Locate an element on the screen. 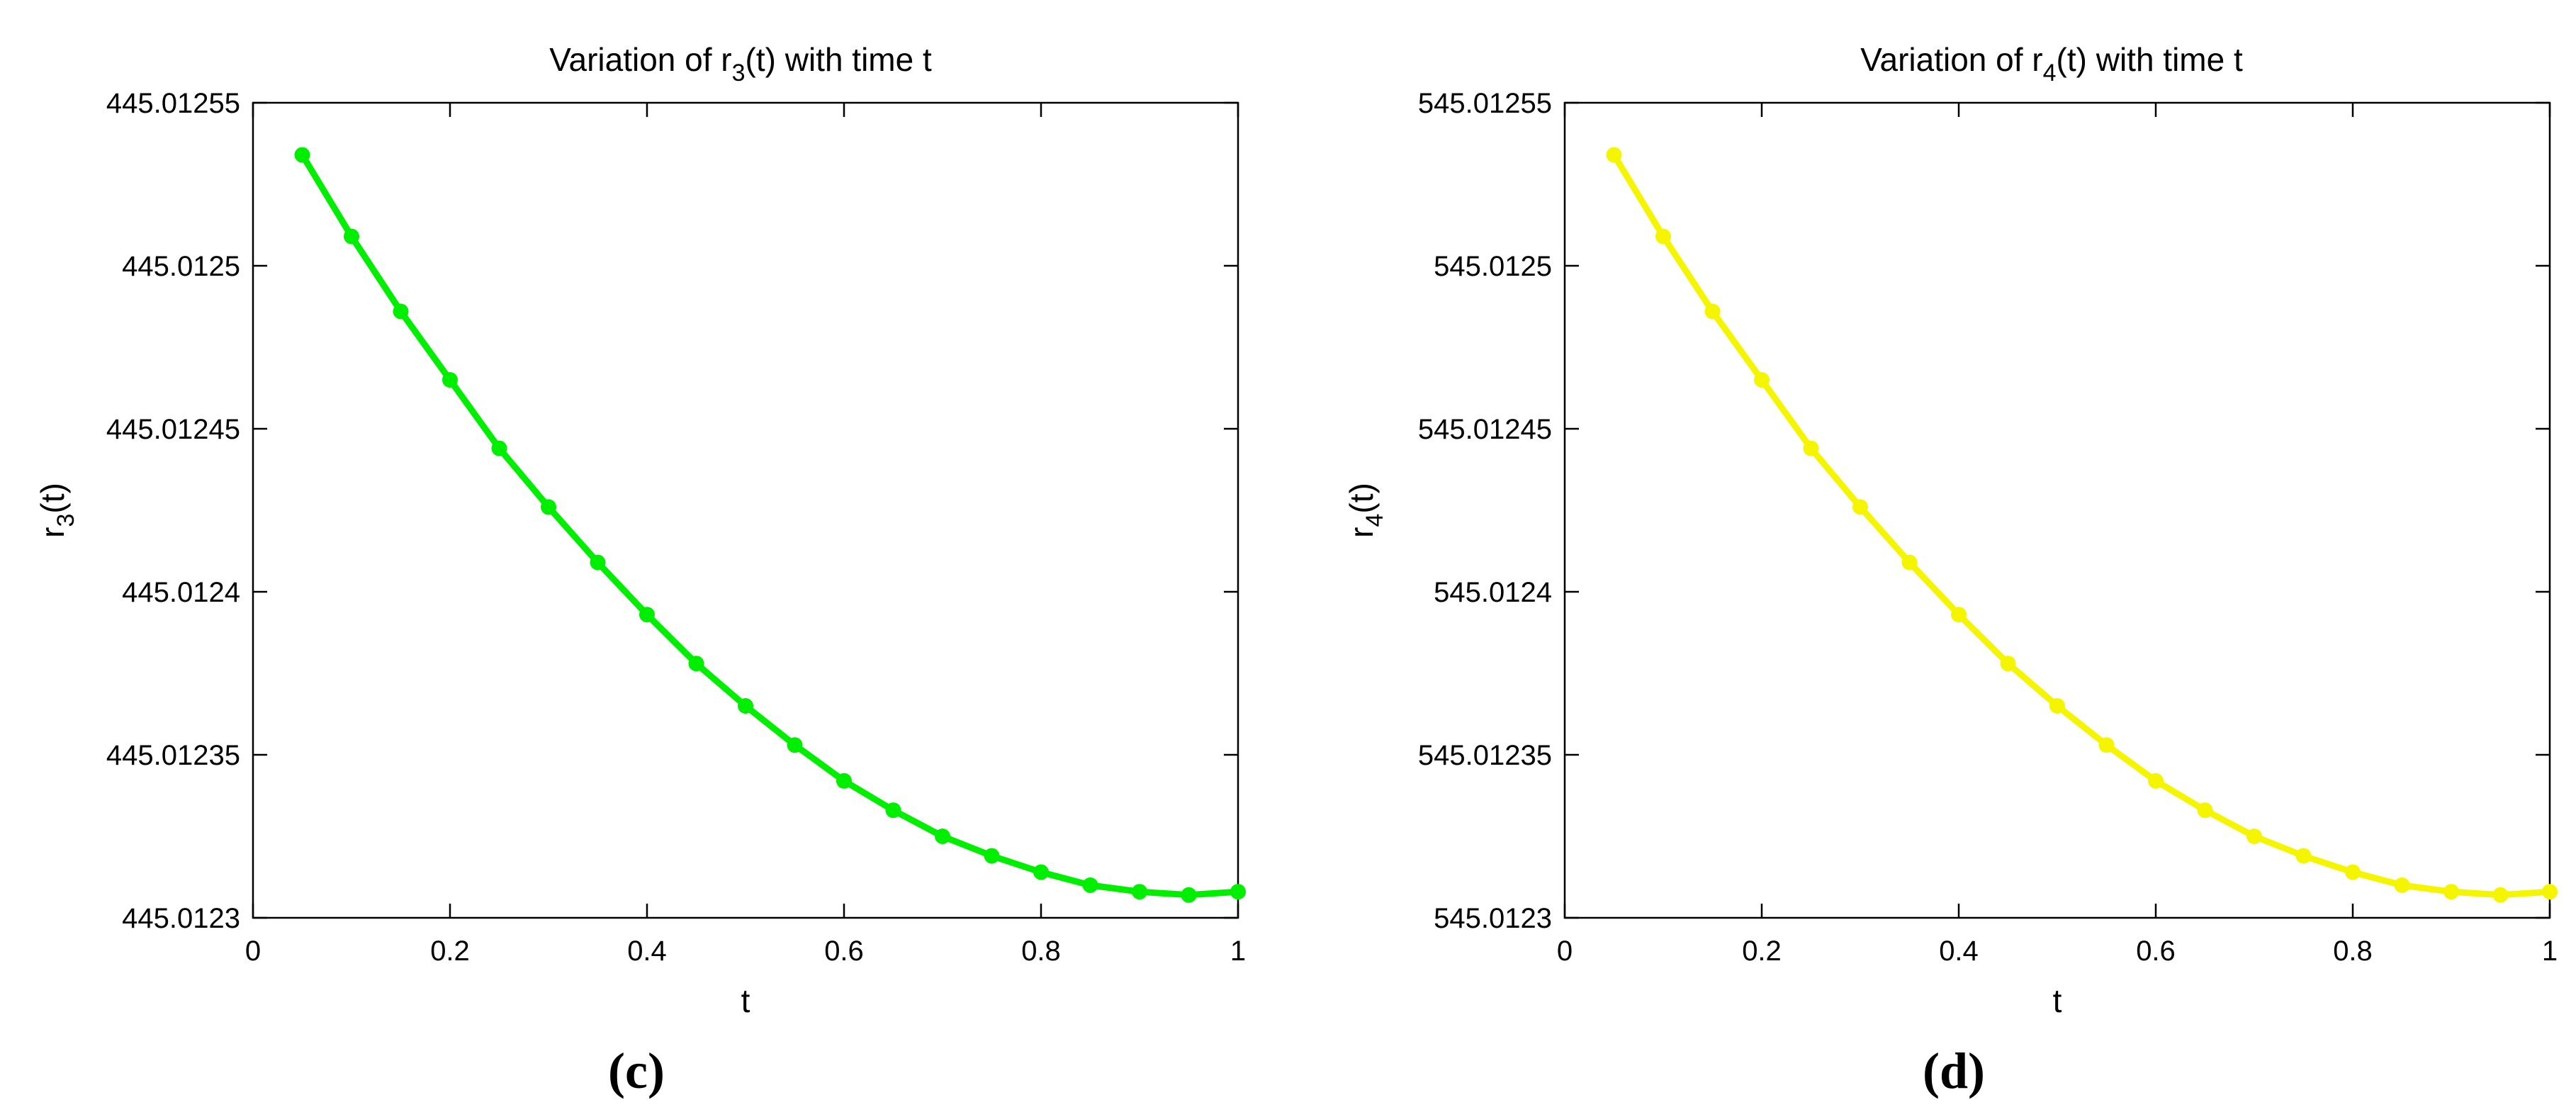 The height and width of the screenshot is (1112, 2576). y-tick-label: 445.01235 is located at coordinates (173, 755).